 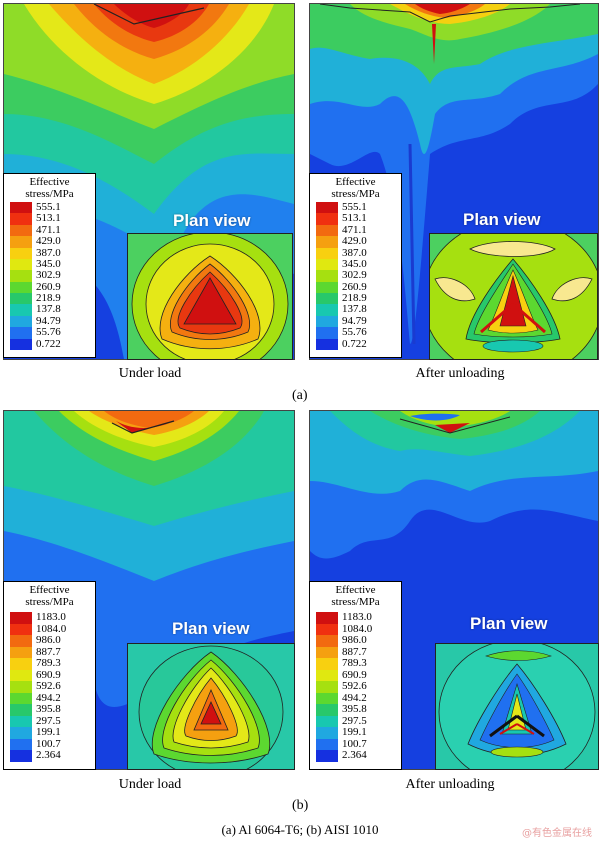 What do you see at coordinates (502, 219) in the screenshot?
I see `plan-view-label-a-right: Plan view` at bounding box center [502, 219].